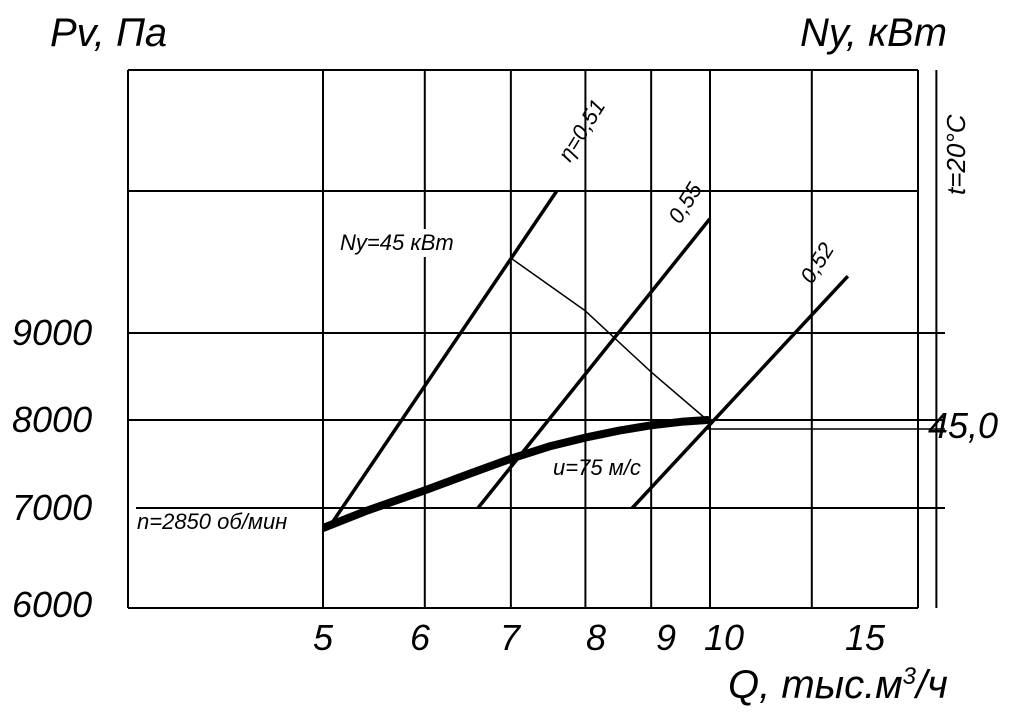 The height and width of the screenshot is (718, 1016). I want to click on y-tick-label: 9000, so click(52, 332).